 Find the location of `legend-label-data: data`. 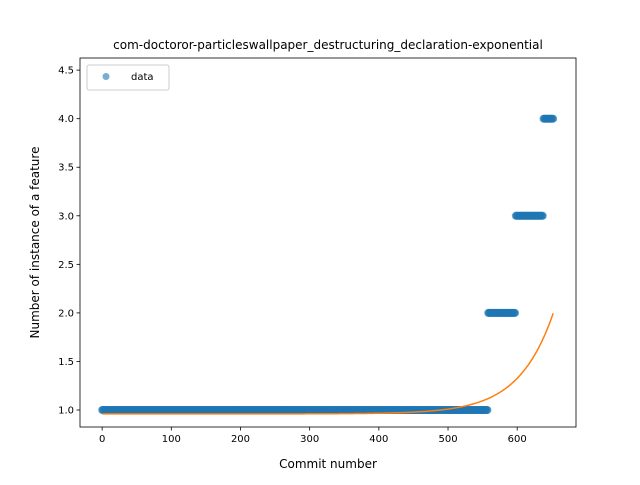

legend-label-data: data is located at coordinates (142, 77).